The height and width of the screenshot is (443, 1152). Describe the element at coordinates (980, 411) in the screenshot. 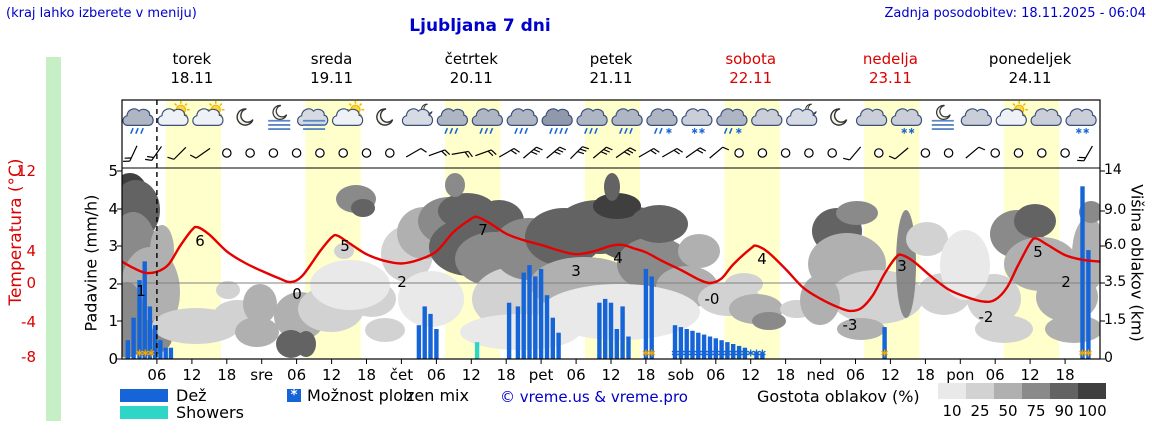

I see `density-value: 25` at that location.